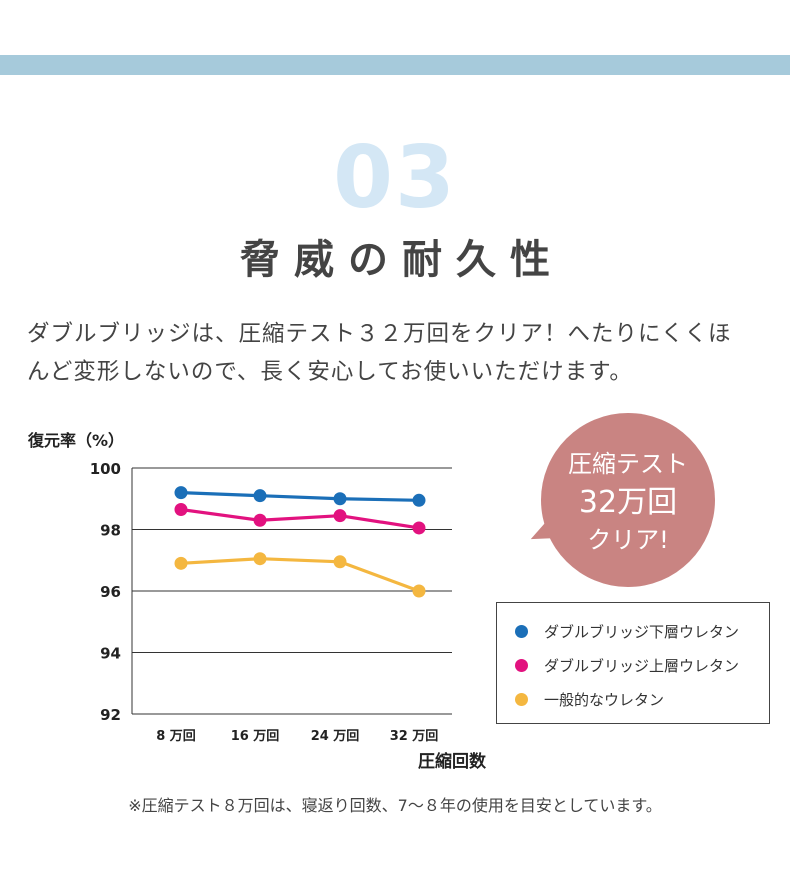 This screenshot has width=790, height=891. What do you see at coordinates (604, 699) in the screenshot?
I see `legend-label: 一般的なウレタン` at bounding box center [604, 699].